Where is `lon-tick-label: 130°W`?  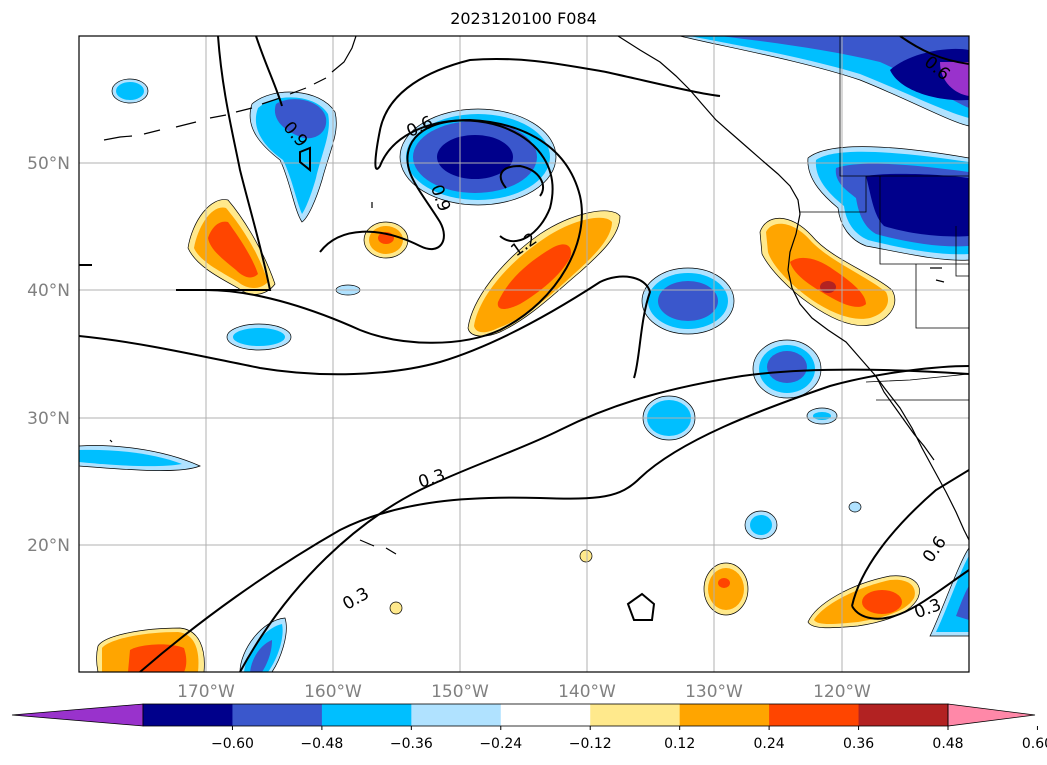 lon-tick-label: 130°W is located at coordinates (714, 692).